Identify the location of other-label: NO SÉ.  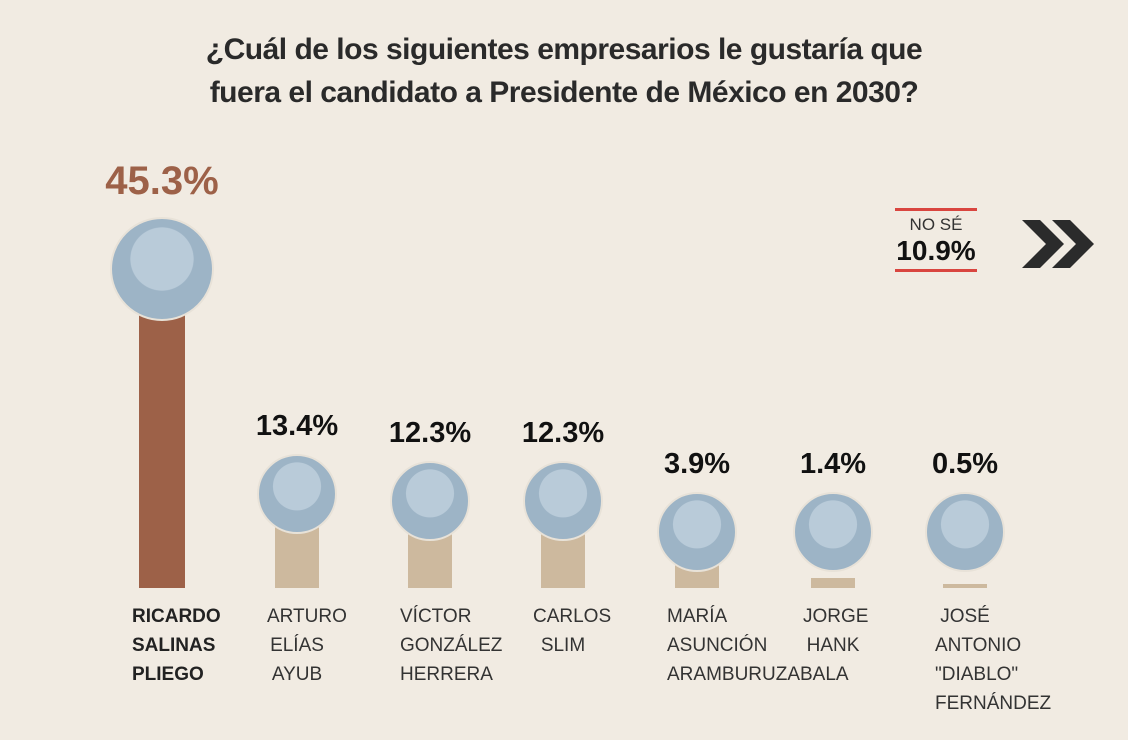
(936, 224).